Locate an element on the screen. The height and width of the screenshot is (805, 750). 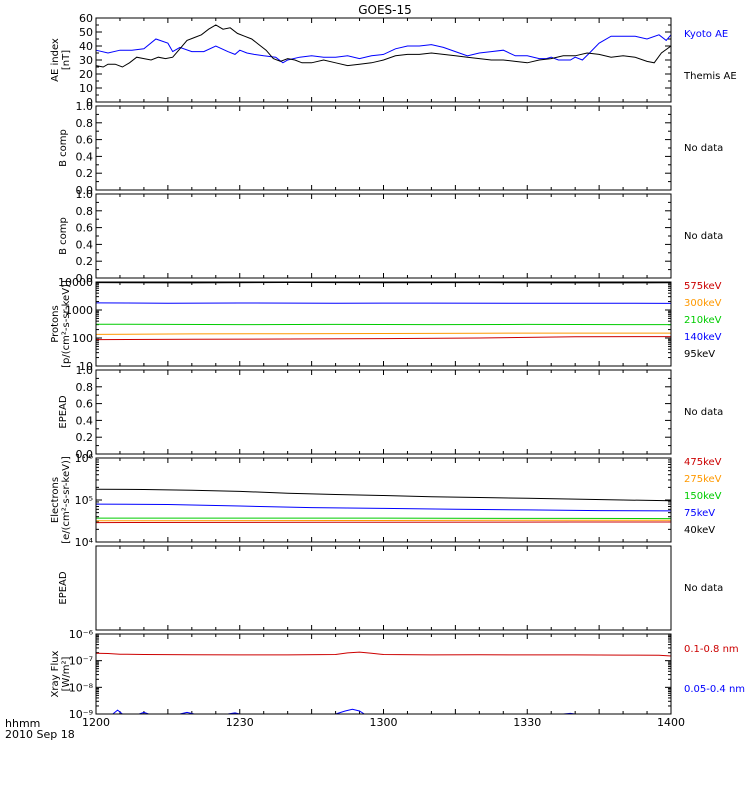
series-line-Kyoto-AE is located at coordinates (383, 49).